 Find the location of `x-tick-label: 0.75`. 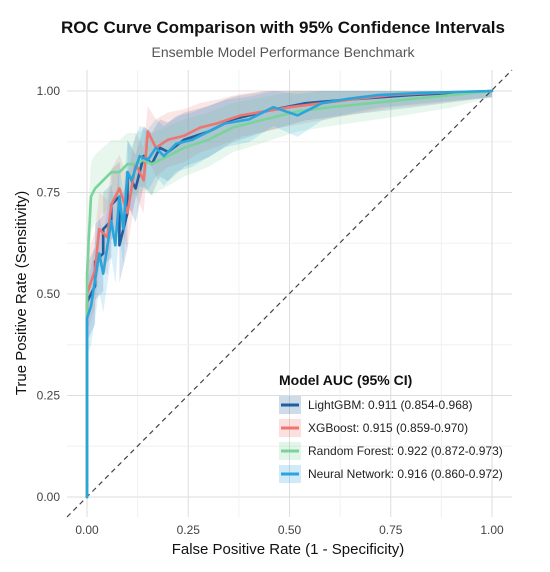

x-tick-label: 0.75 is located at coordinates (391, 530).